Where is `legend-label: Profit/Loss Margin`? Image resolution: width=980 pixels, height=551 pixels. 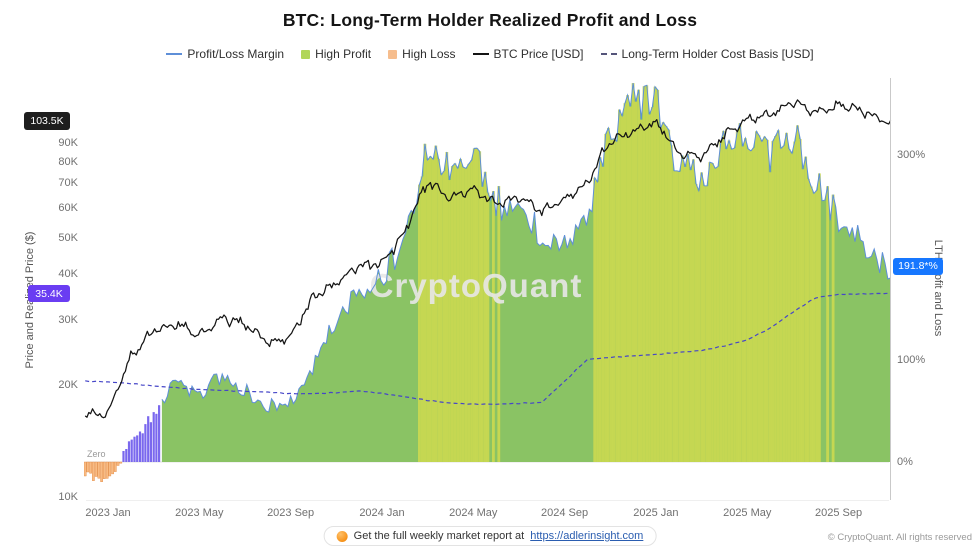
legend-label: Profit/Loss Margin is located at coordinates (236, 54).